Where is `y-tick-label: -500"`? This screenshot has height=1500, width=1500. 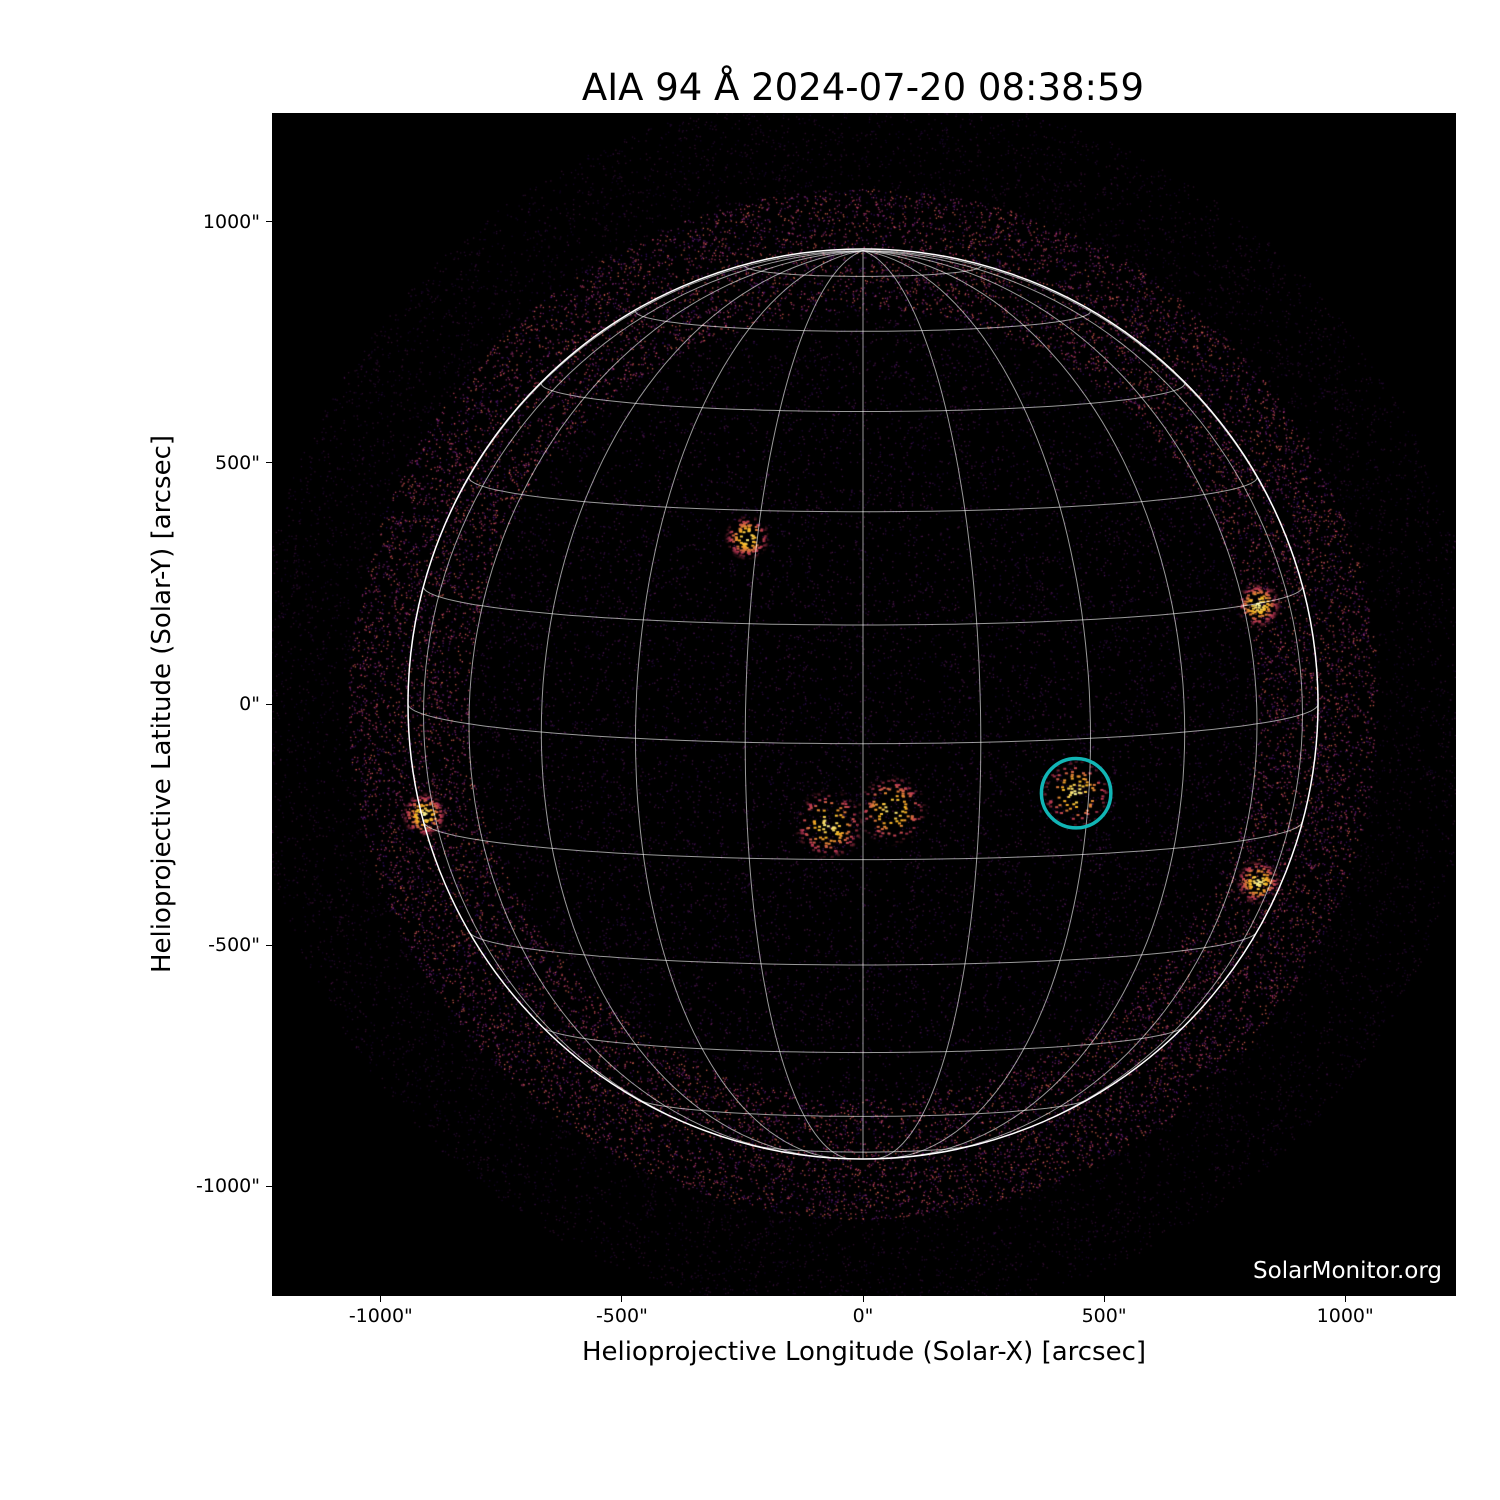
y-tick-label: -500" is located at coordinates (234, 945).